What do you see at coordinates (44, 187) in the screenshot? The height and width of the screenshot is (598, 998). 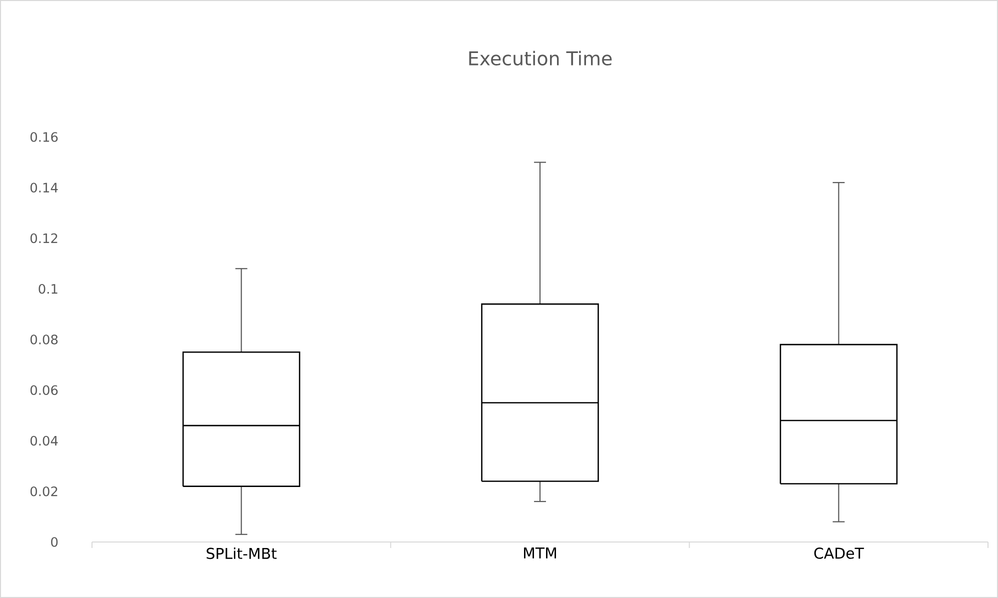 I see `y-tick-label: 0.14` at bounding box center [44, 187].